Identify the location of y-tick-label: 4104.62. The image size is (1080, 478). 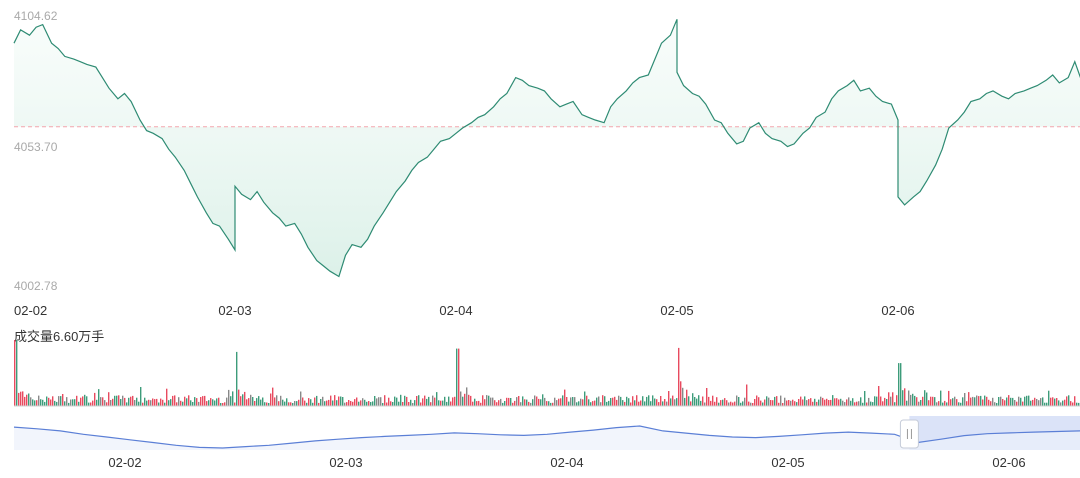
(36, 16).